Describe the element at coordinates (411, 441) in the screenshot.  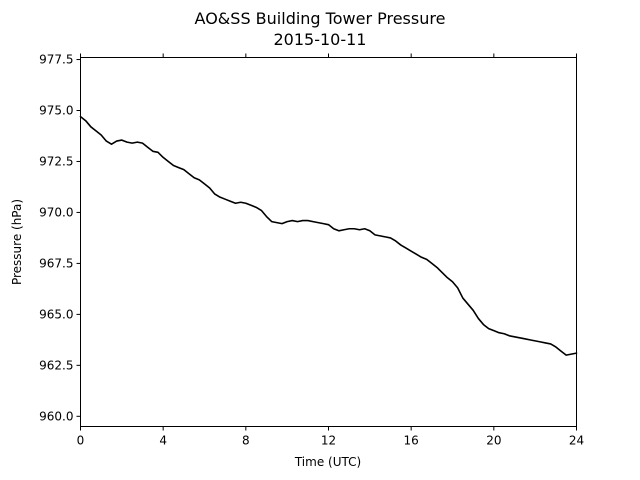
I see `x-tick-label: 16` at that location.